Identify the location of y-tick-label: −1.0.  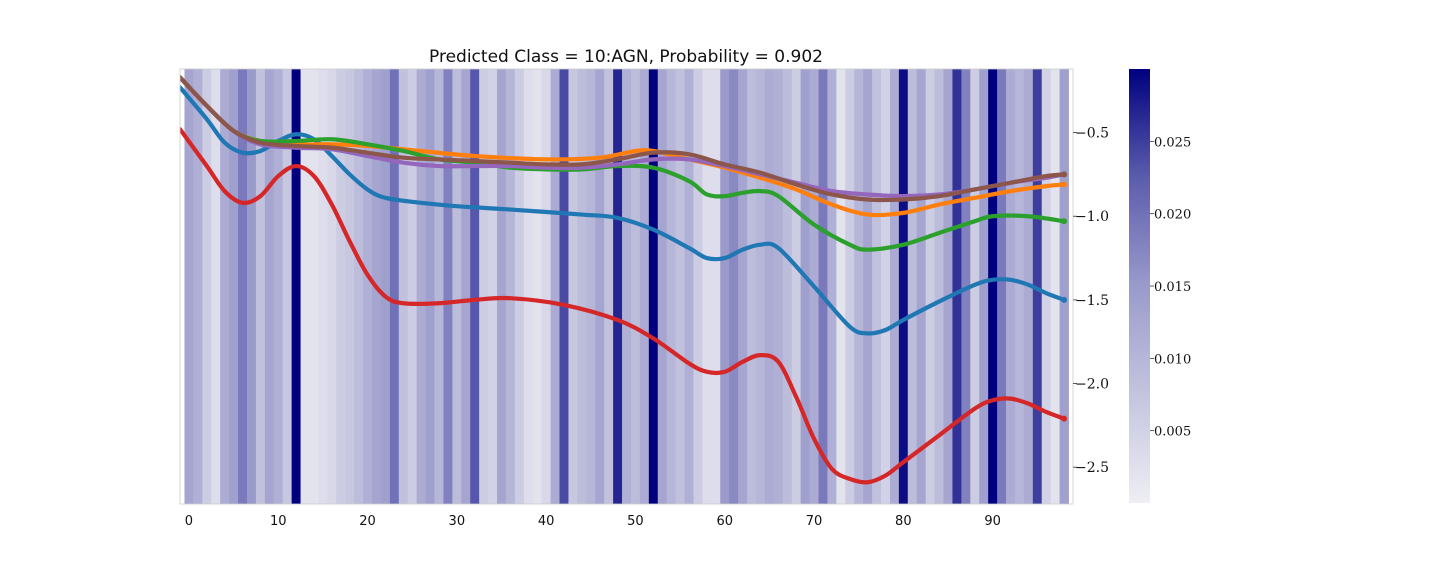
(1092, 217).